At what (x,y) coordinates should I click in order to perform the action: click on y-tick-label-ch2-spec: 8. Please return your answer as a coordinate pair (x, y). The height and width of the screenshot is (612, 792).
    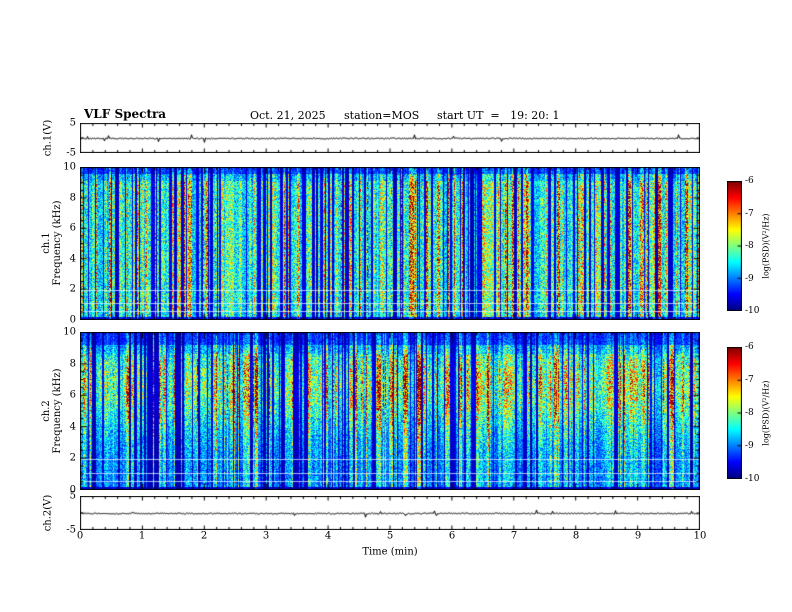
    Looking at the image, I should click on (72, 364).